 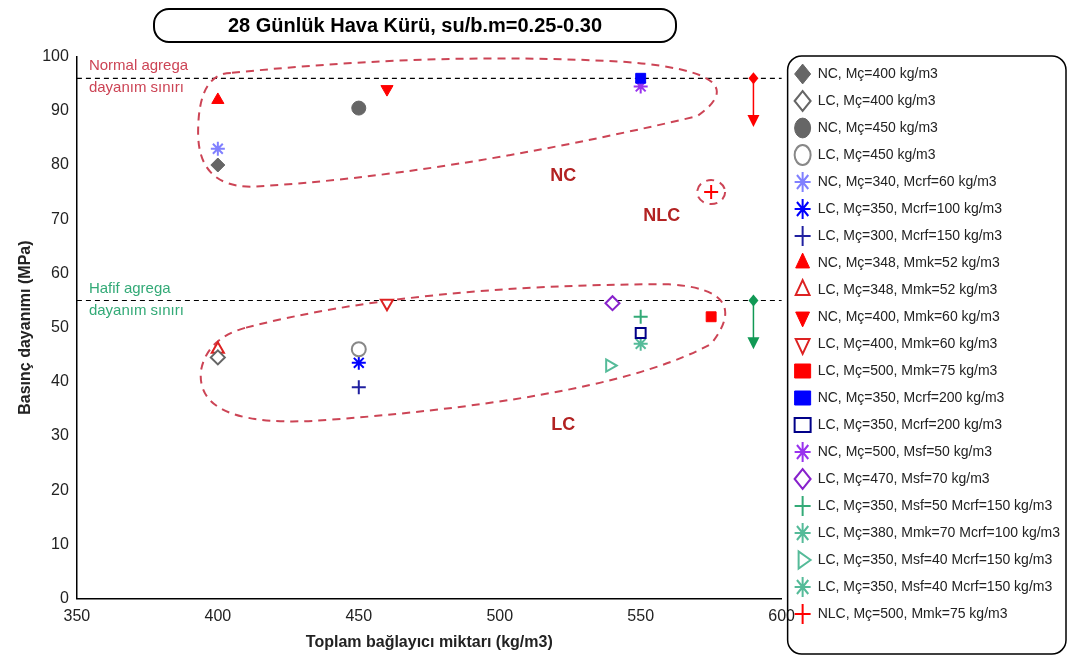 What do you see at coordinates (55, 56) in the screenshot?
I see `y-tick-label: 100` at bounding box center [55, 56].